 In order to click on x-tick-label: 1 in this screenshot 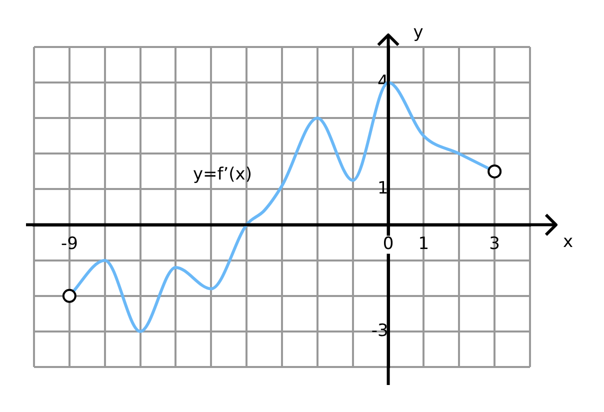, I will do `click(424, 244)`.